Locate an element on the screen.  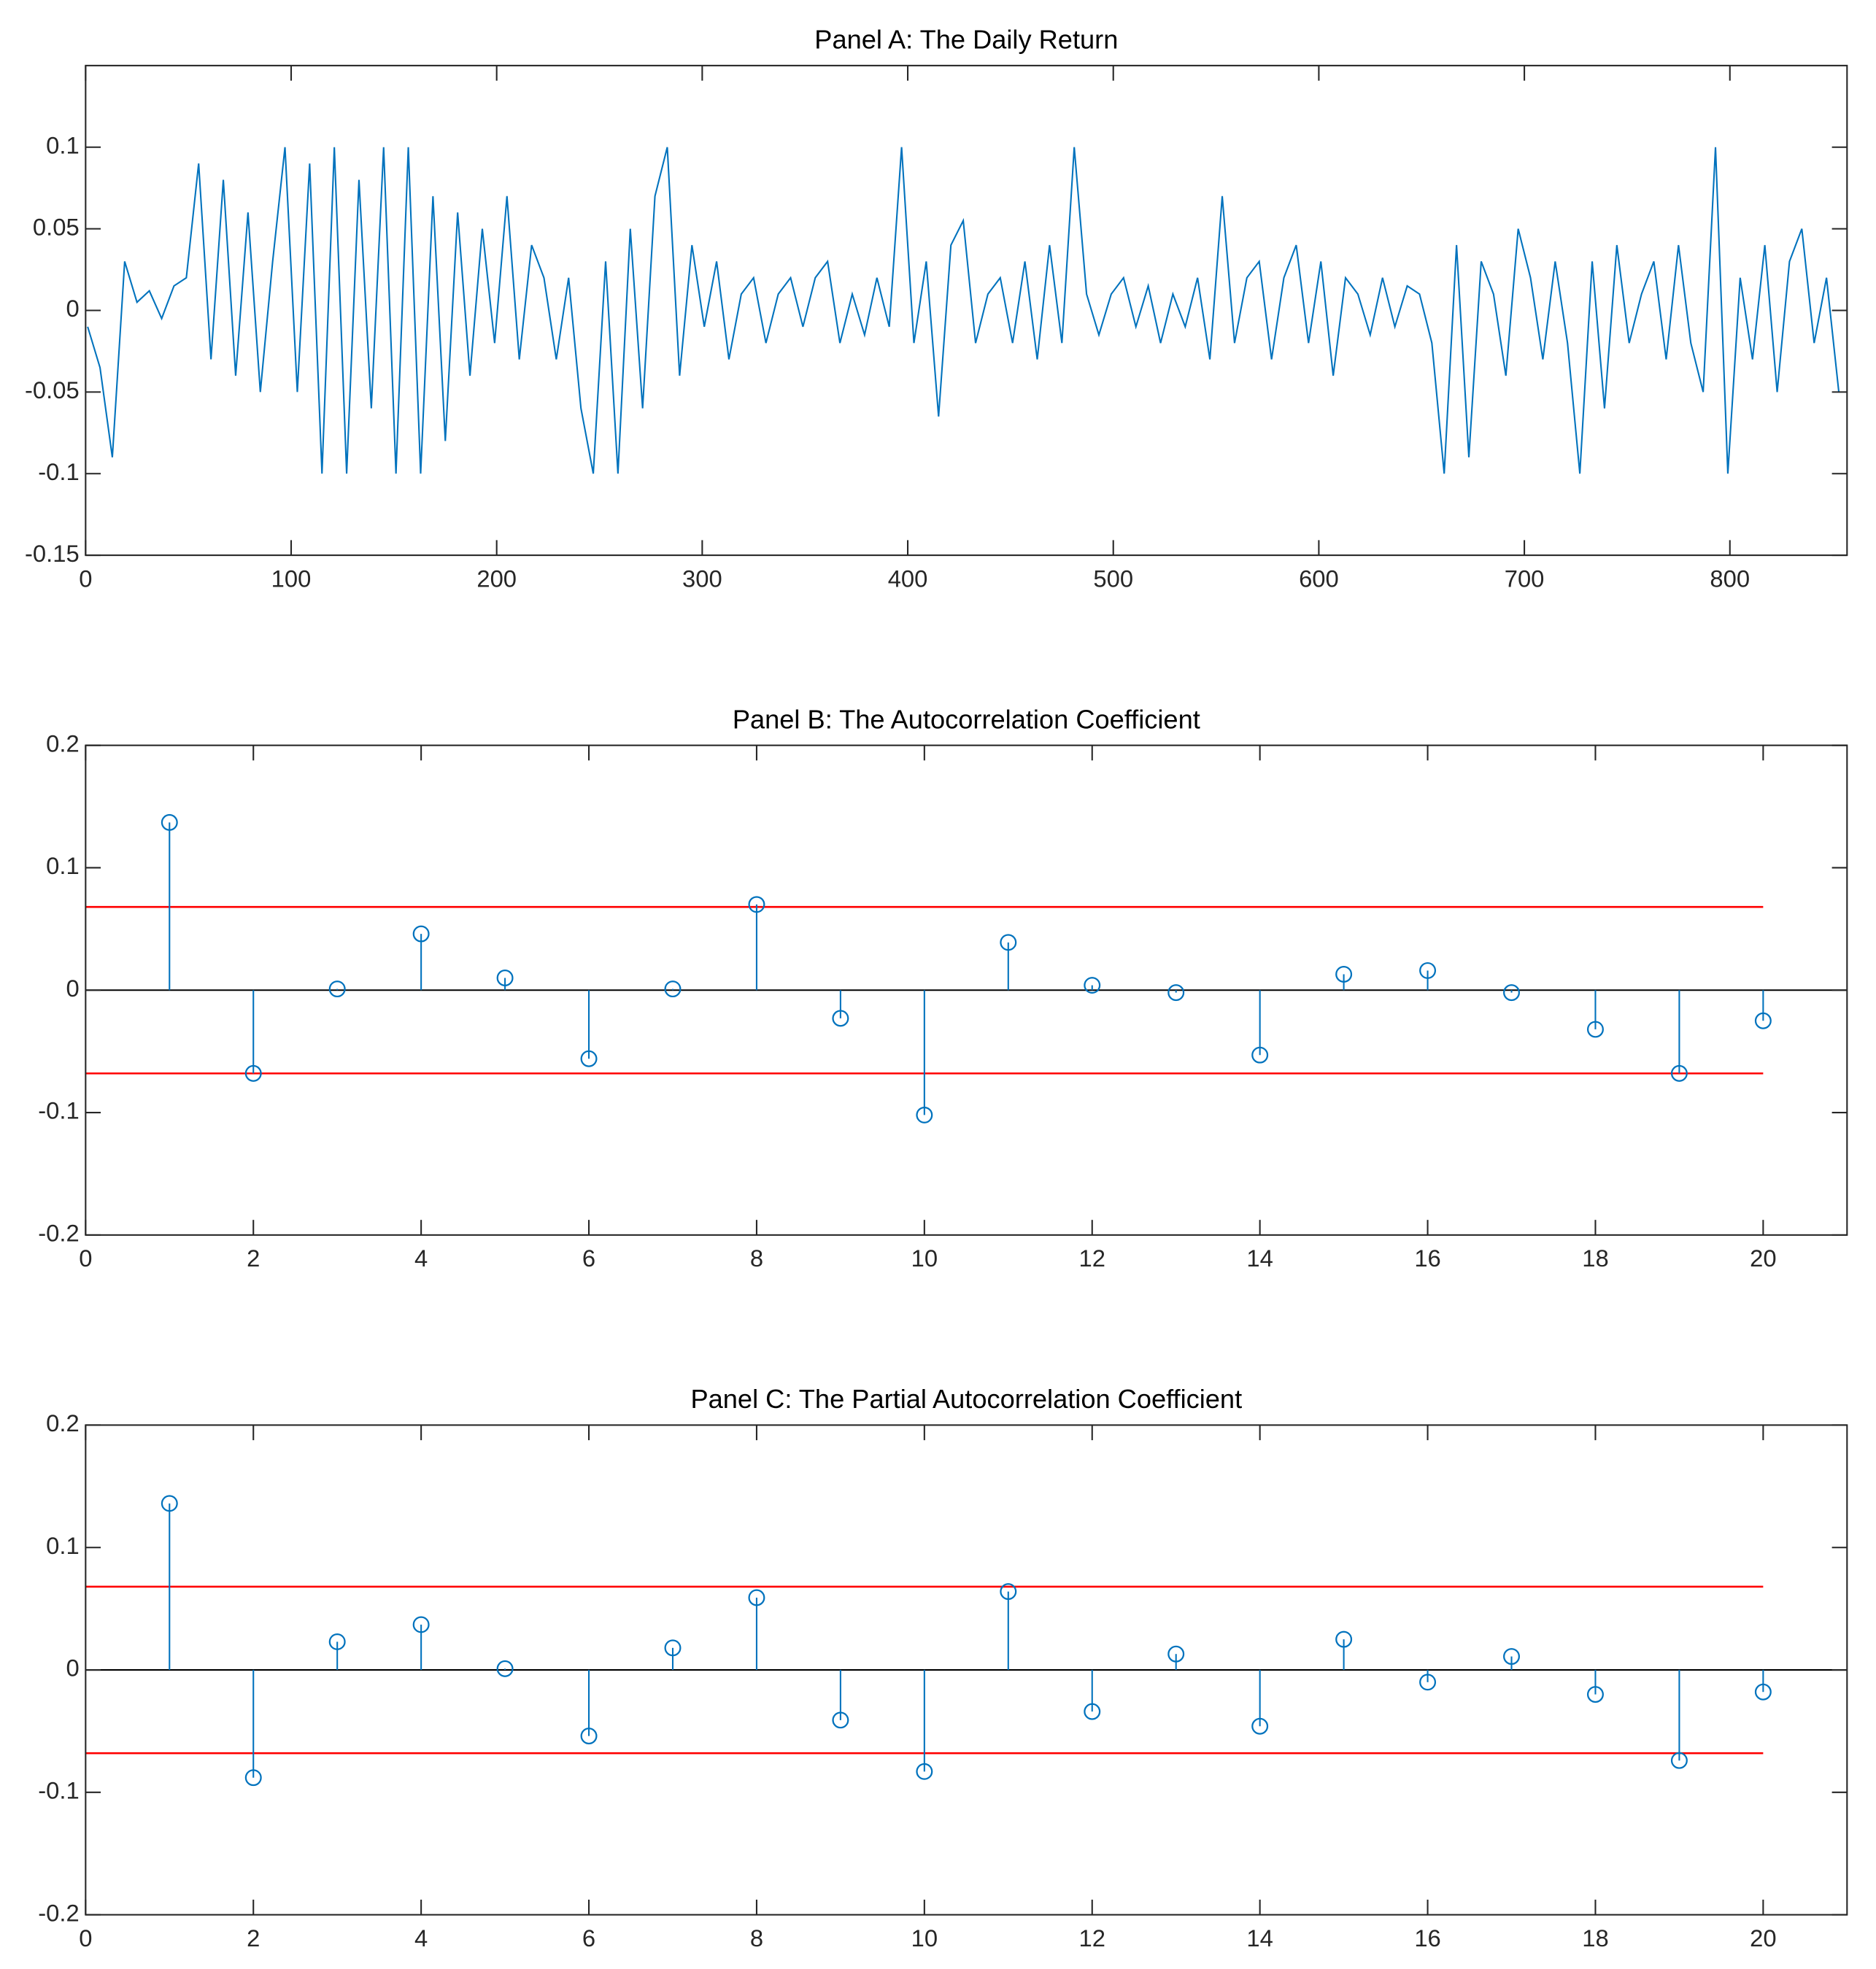
x-tick-label: 500 is located at coordinates (1113, 578).